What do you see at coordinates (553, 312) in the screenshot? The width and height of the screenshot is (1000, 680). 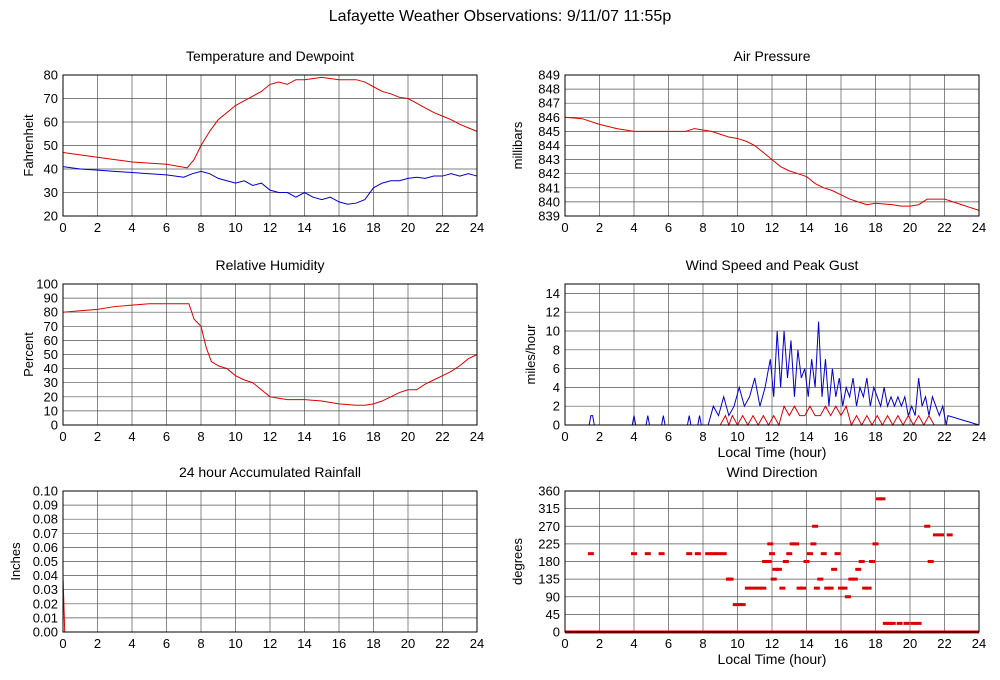 I see `y-tick-label: 12` at bounding box center [553, 312].